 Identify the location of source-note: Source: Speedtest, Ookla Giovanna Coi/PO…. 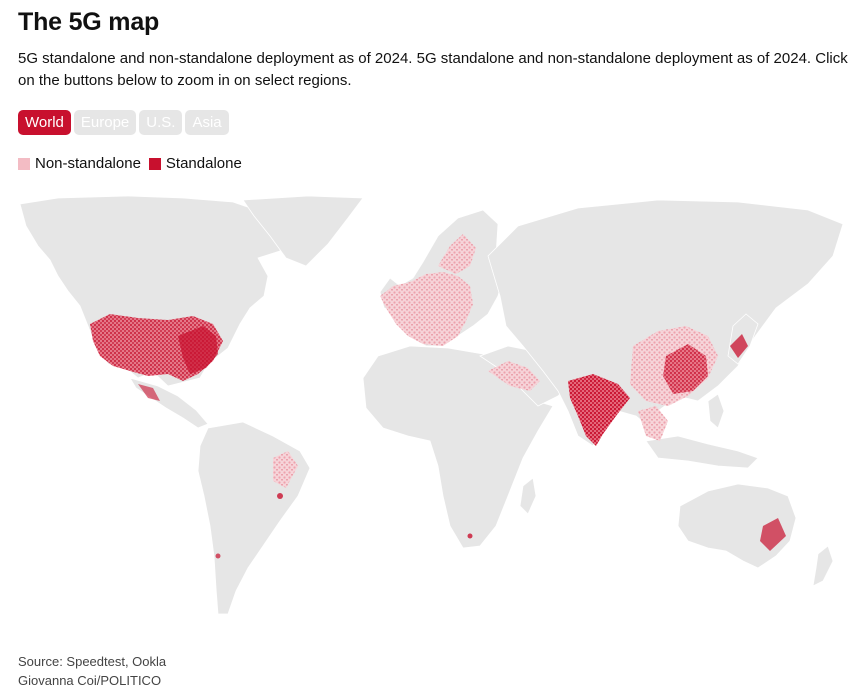
(92, 671).